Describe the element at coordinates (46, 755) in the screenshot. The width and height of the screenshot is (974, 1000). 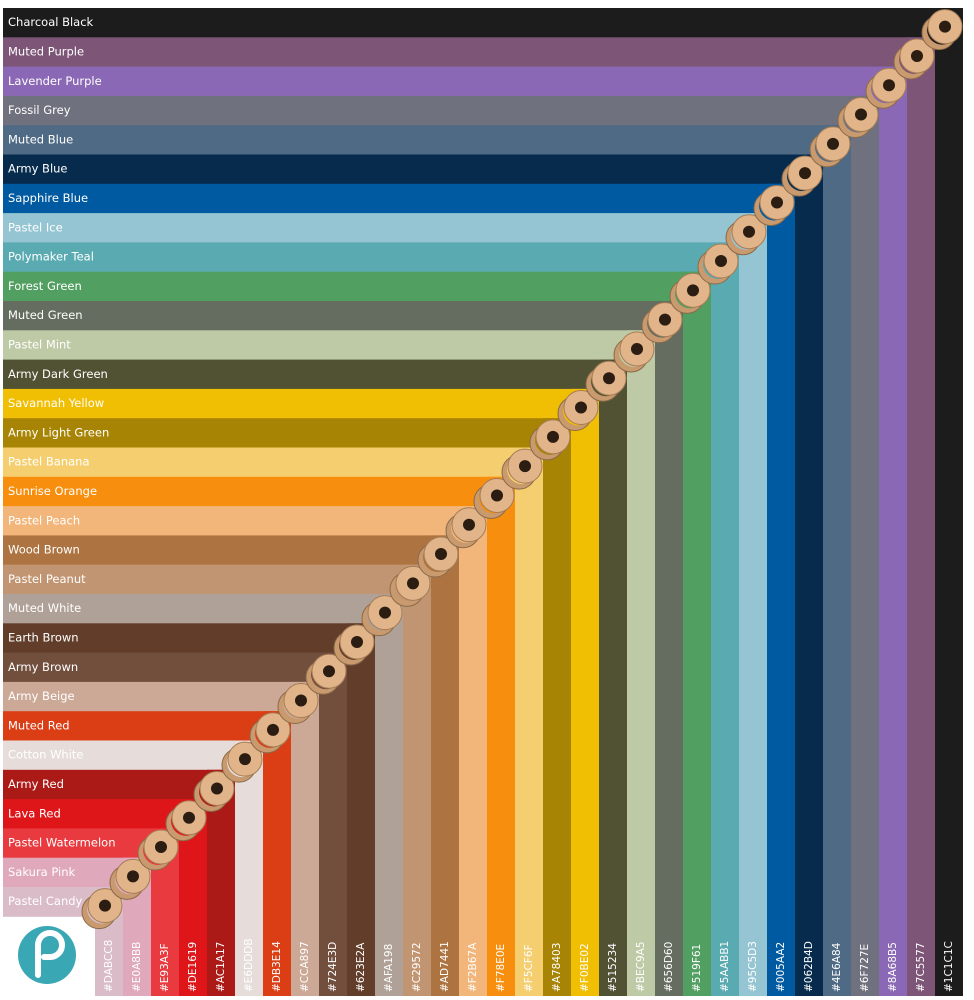
I see `color-name: Cotton White` at that location.